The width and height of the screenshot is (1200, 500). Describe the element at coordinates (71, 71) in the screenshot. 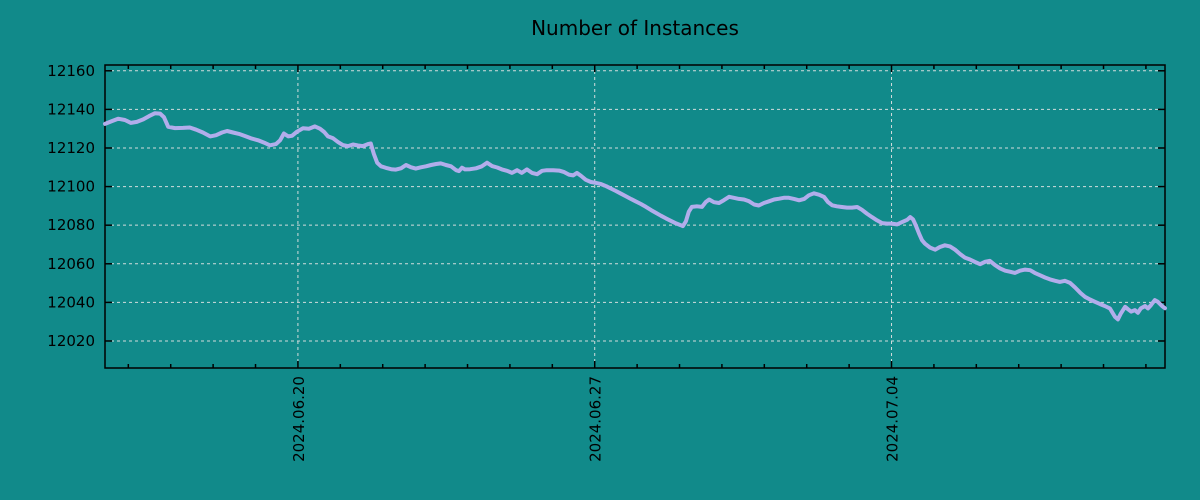

I see `y-tick-label: 12160` at that location.